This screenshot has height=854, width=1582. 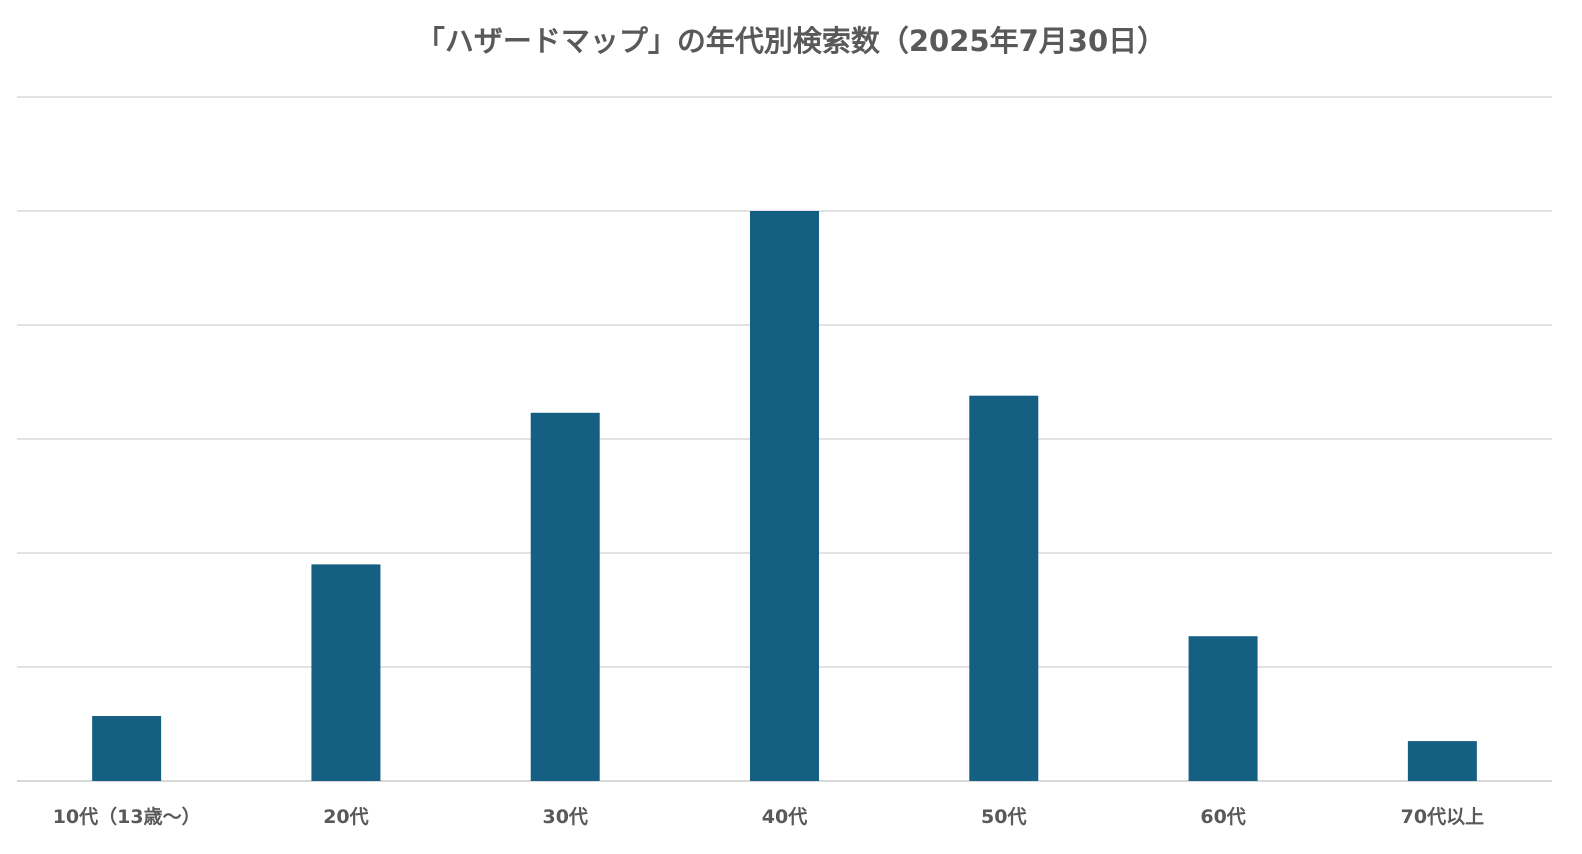 What do you see at coordinates (1442, 817) in the screenshot?
I see `x-tick-label: 70代以上` at bounding box center [1442, 817].